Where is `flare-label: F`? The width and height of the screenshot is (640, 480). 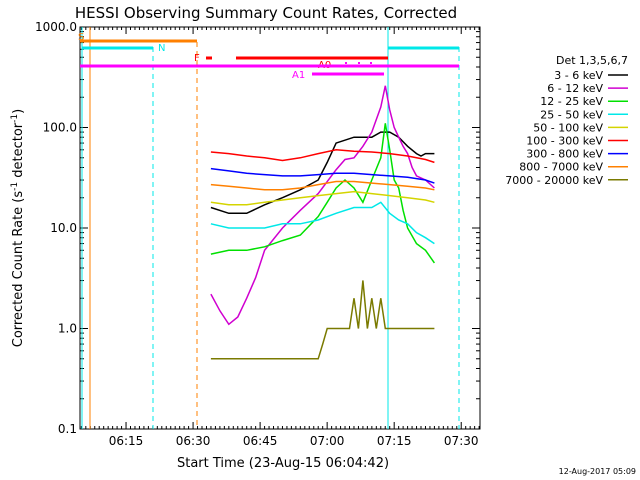 flare-label: F is located at coordinates (197, 58).